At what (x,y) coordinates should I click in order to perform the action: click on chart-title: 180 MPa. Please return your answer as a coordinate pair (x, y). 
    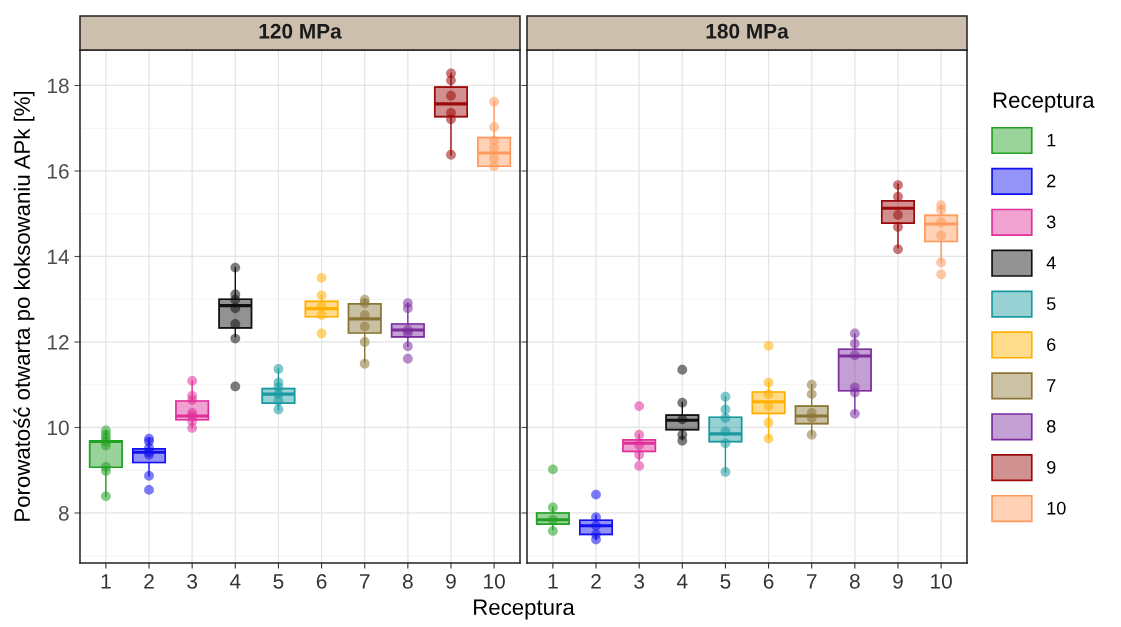
    Looking at the image, I should click on (747, 31).